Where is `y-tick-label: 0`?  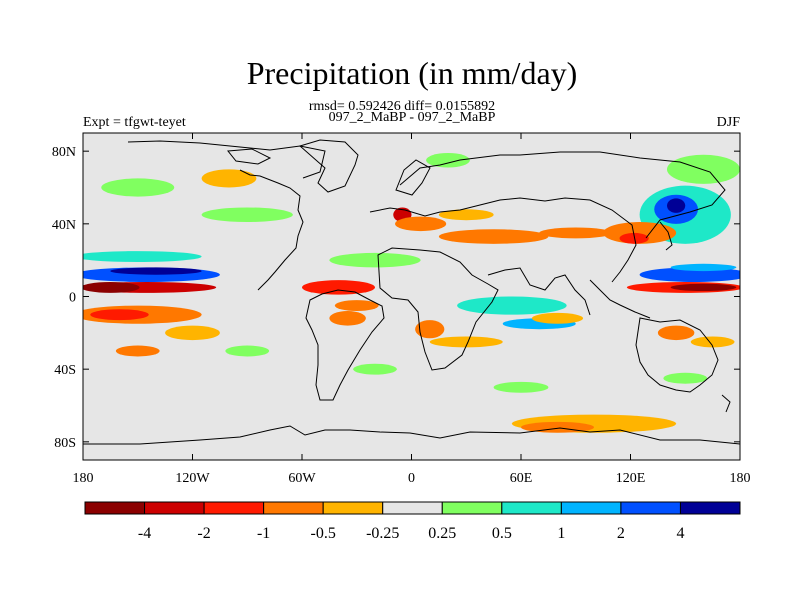
y-tick-label: 0 is located at coordinates (72, 298).